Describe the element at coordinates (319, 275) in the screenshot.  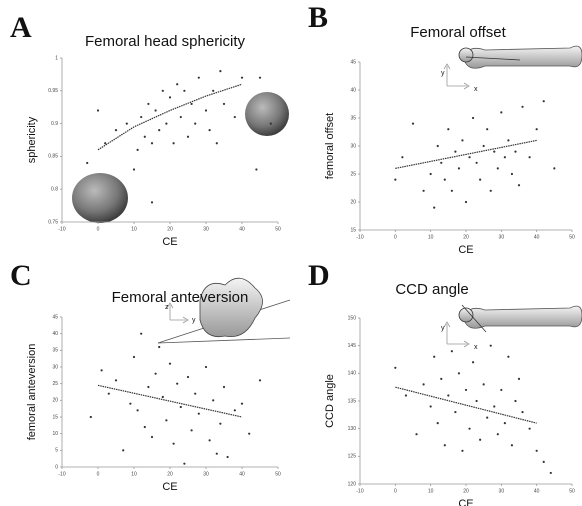
I see `panel-letter: D` at that location.